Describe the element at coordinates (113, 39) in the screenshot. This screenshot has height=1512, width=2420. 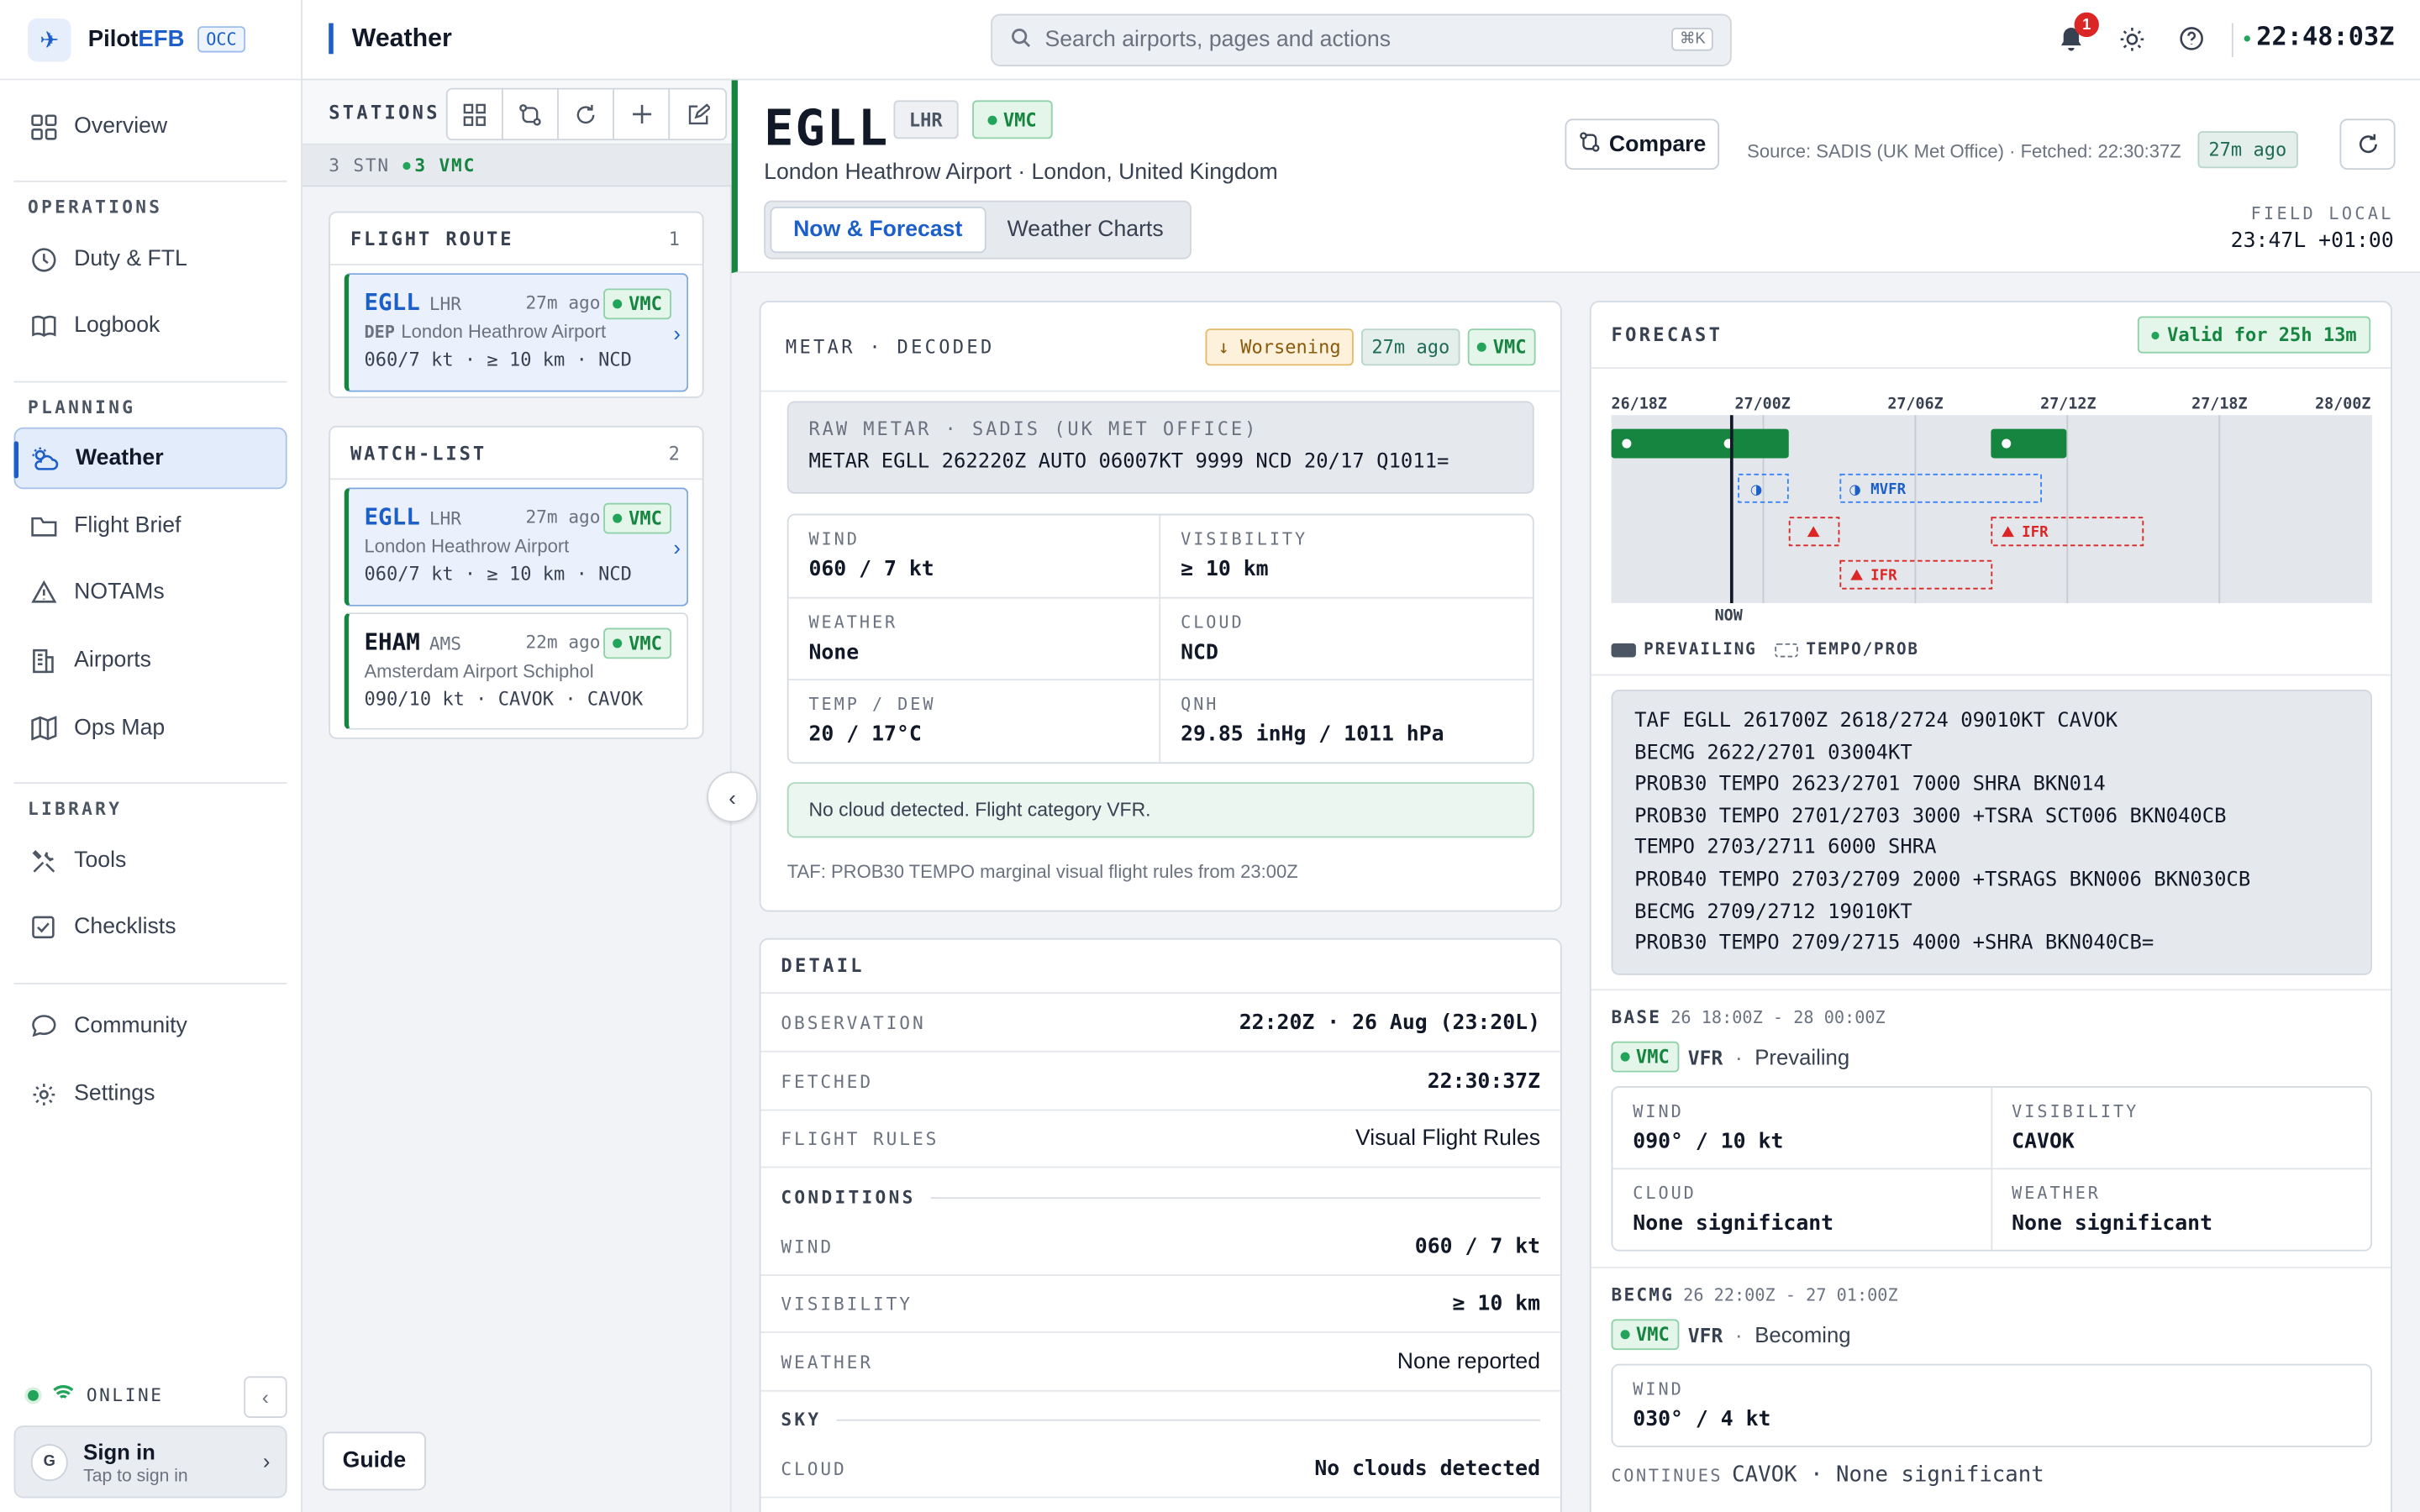
I see `brand-name-a: Pilot` at that location.